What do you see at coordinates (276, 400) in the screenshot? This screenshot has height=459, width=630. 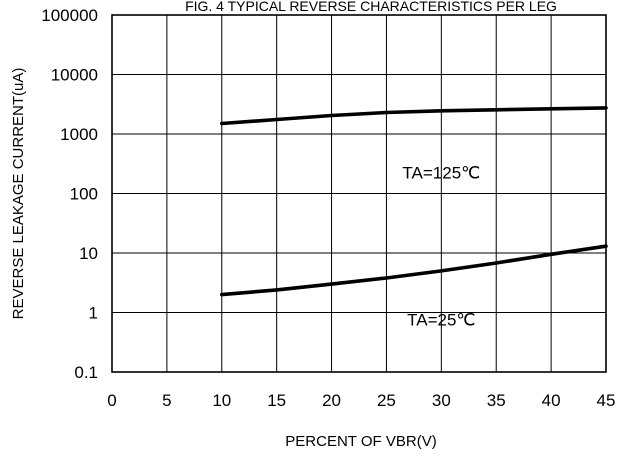 I see `x-tick-label: 15` at bounding box center [276, 400].